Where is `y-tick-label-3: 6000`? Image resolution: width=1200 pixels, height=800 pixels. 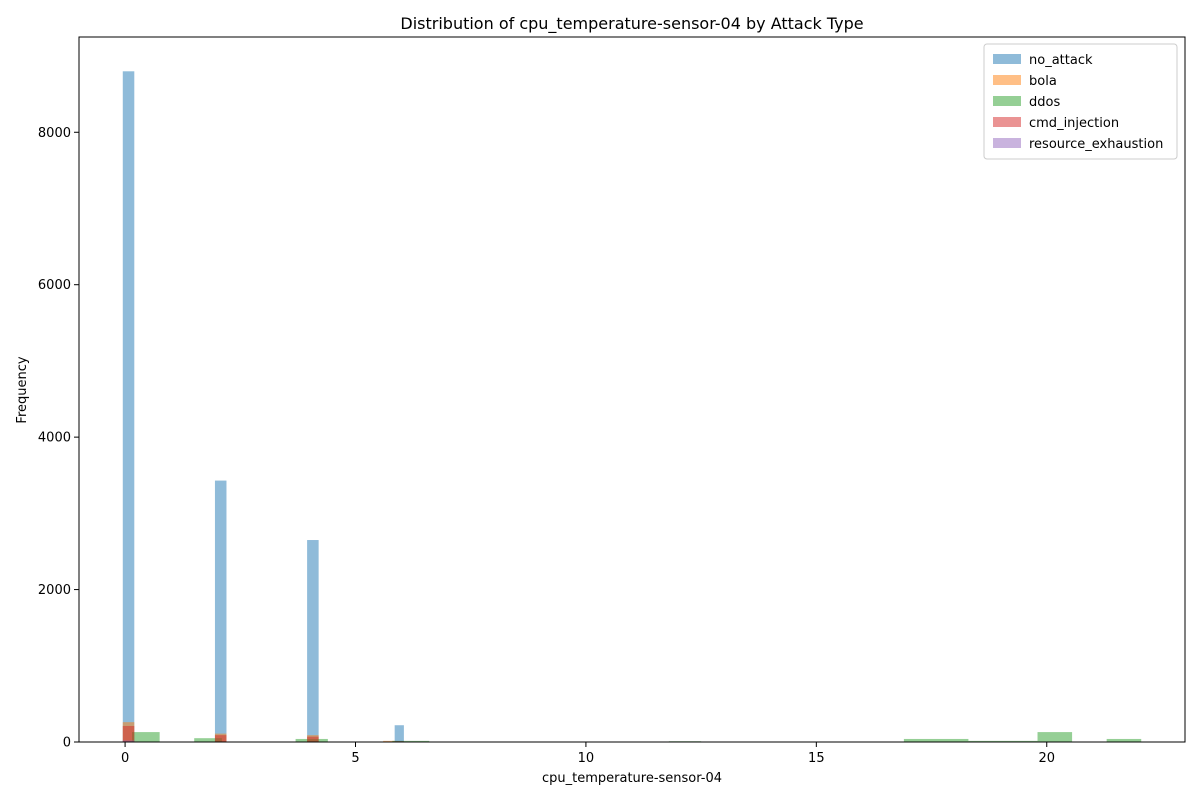 y-tick-label-3: 6000 is located at coordinates (54, 285).